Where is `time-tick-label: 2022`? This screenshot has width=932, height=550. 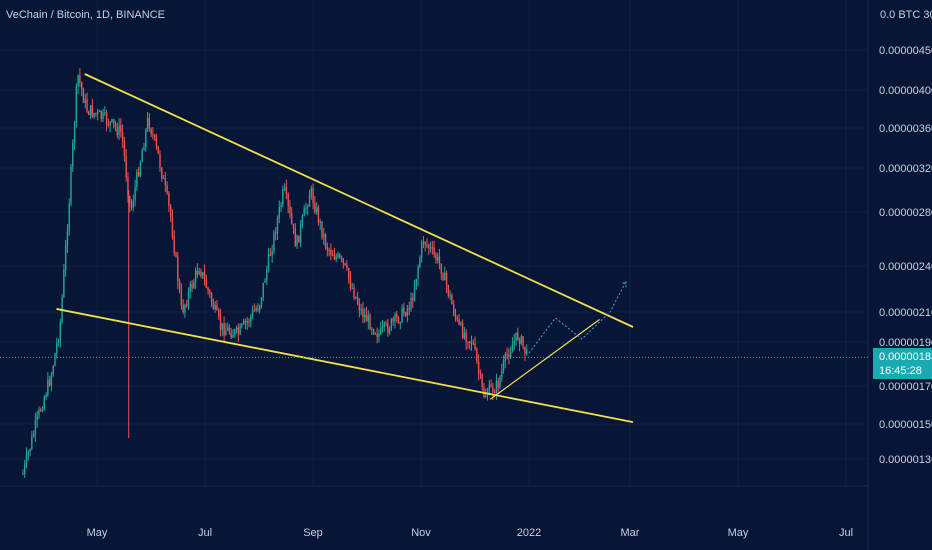
time-tick-label: 2022 is located at coordinates (529, 533).